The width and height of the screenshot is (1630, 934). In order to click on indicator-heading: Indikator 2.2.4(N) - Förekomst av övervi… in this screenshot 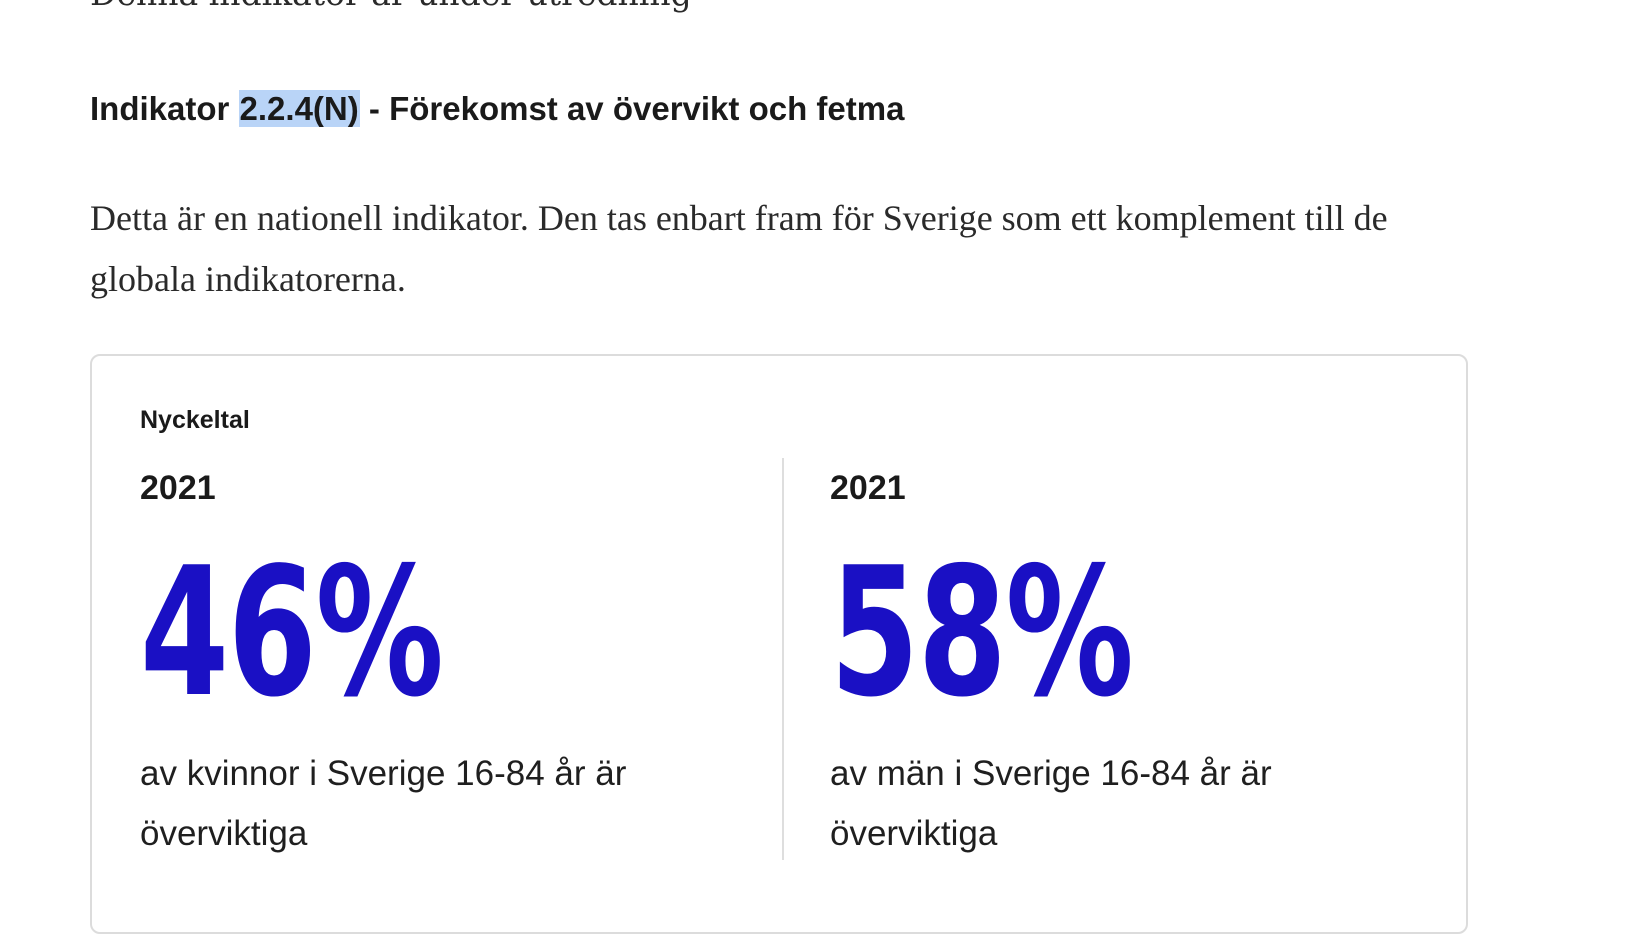, I will do `click(497, 109)`.